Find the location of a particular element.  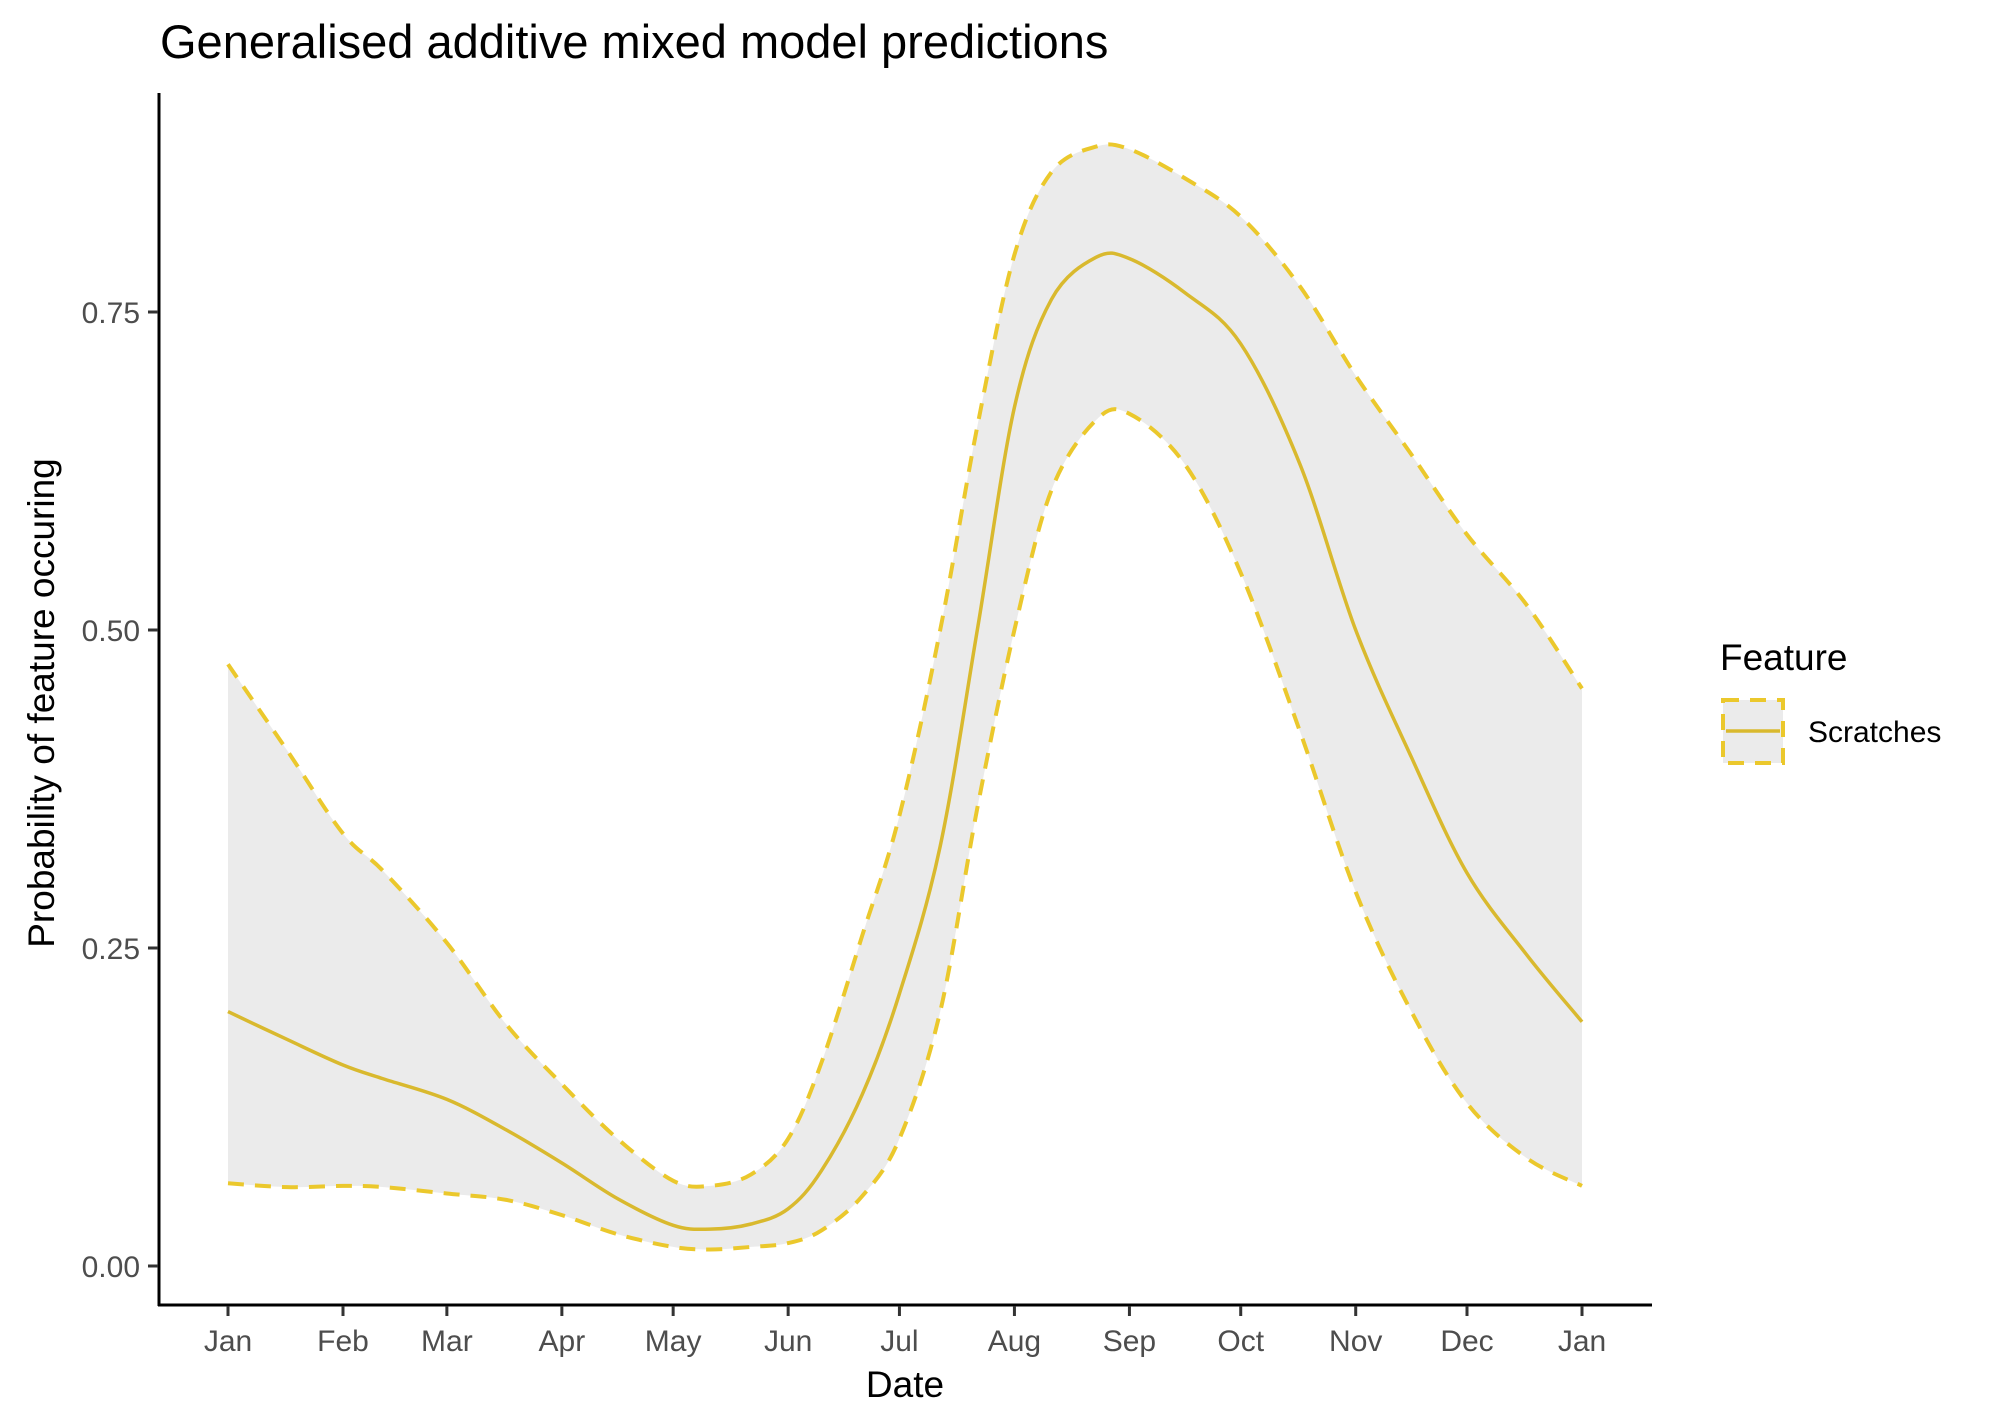

x-axis-ticks: Jan Feb Mar Apr May Jun Jul Aug Sep Oct Nov Dec Jan is located at coordinates (905, 1332).